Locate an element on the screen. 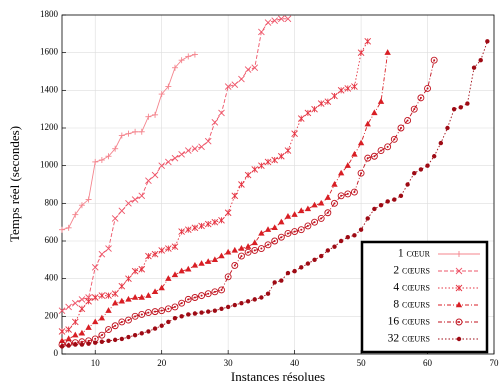  legend-label: 32 cœurs is located at coordinates (409, 339).